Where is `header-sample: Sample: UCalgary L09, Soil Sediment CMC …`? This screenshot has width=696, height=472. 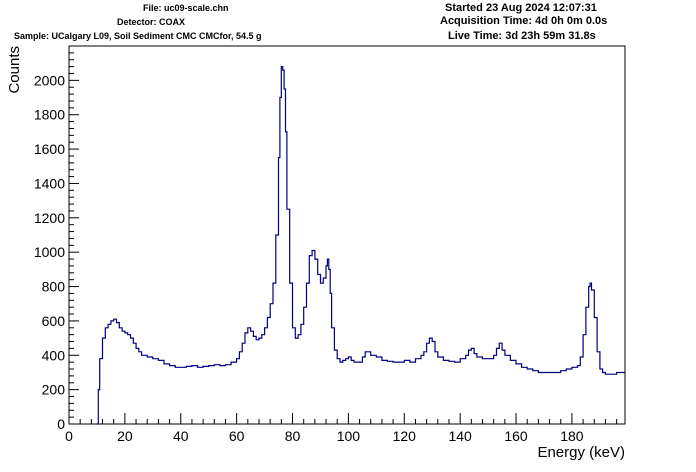
header-sample: Sample: UCalgary L09, Soil Sediment CMC … is located at coordinates (138, 36).